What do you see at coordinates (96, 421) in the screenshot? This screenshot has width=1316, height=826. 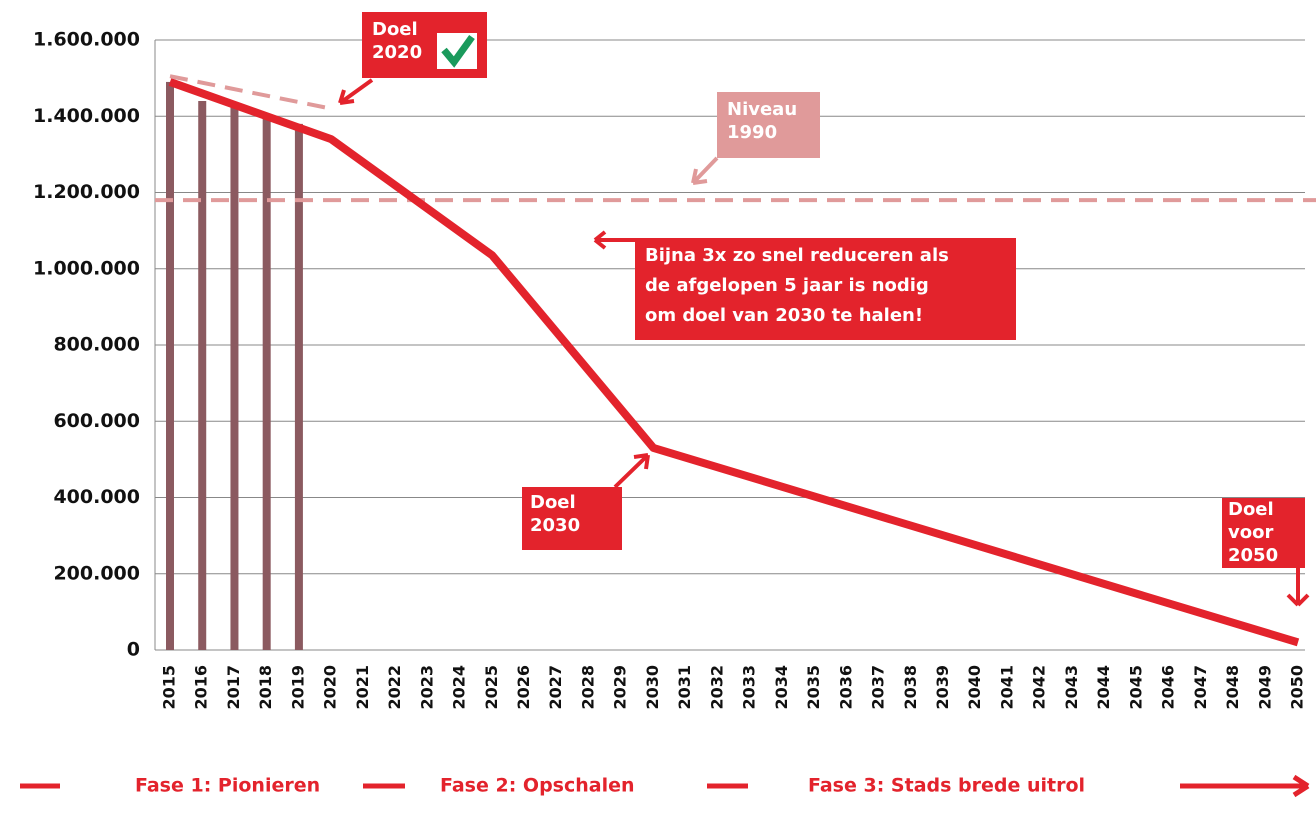 I see `y-tick-label: 600.000` at bounding box center [96, 421].